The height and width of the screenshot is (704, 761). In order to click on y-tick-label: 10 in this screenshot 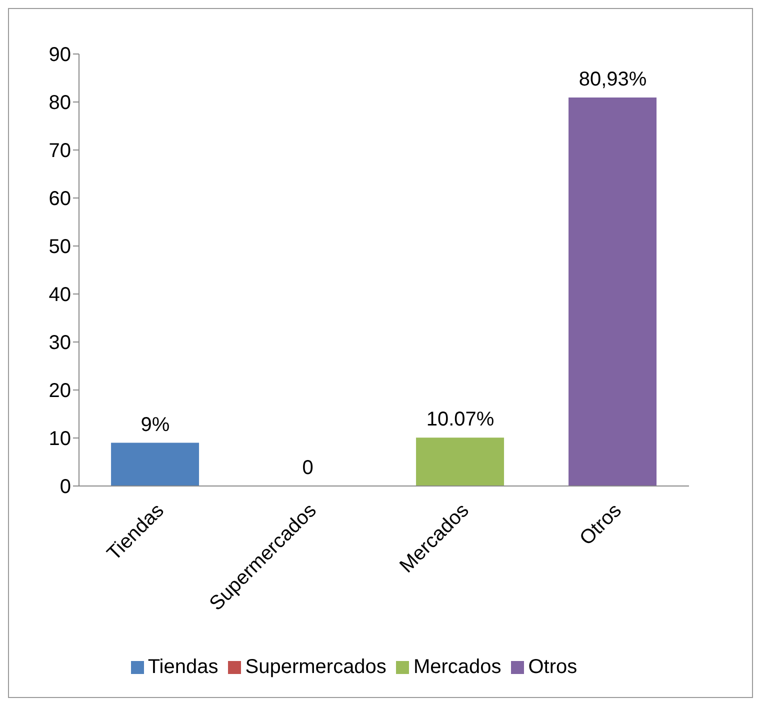, I will do `click(59, 439)`.